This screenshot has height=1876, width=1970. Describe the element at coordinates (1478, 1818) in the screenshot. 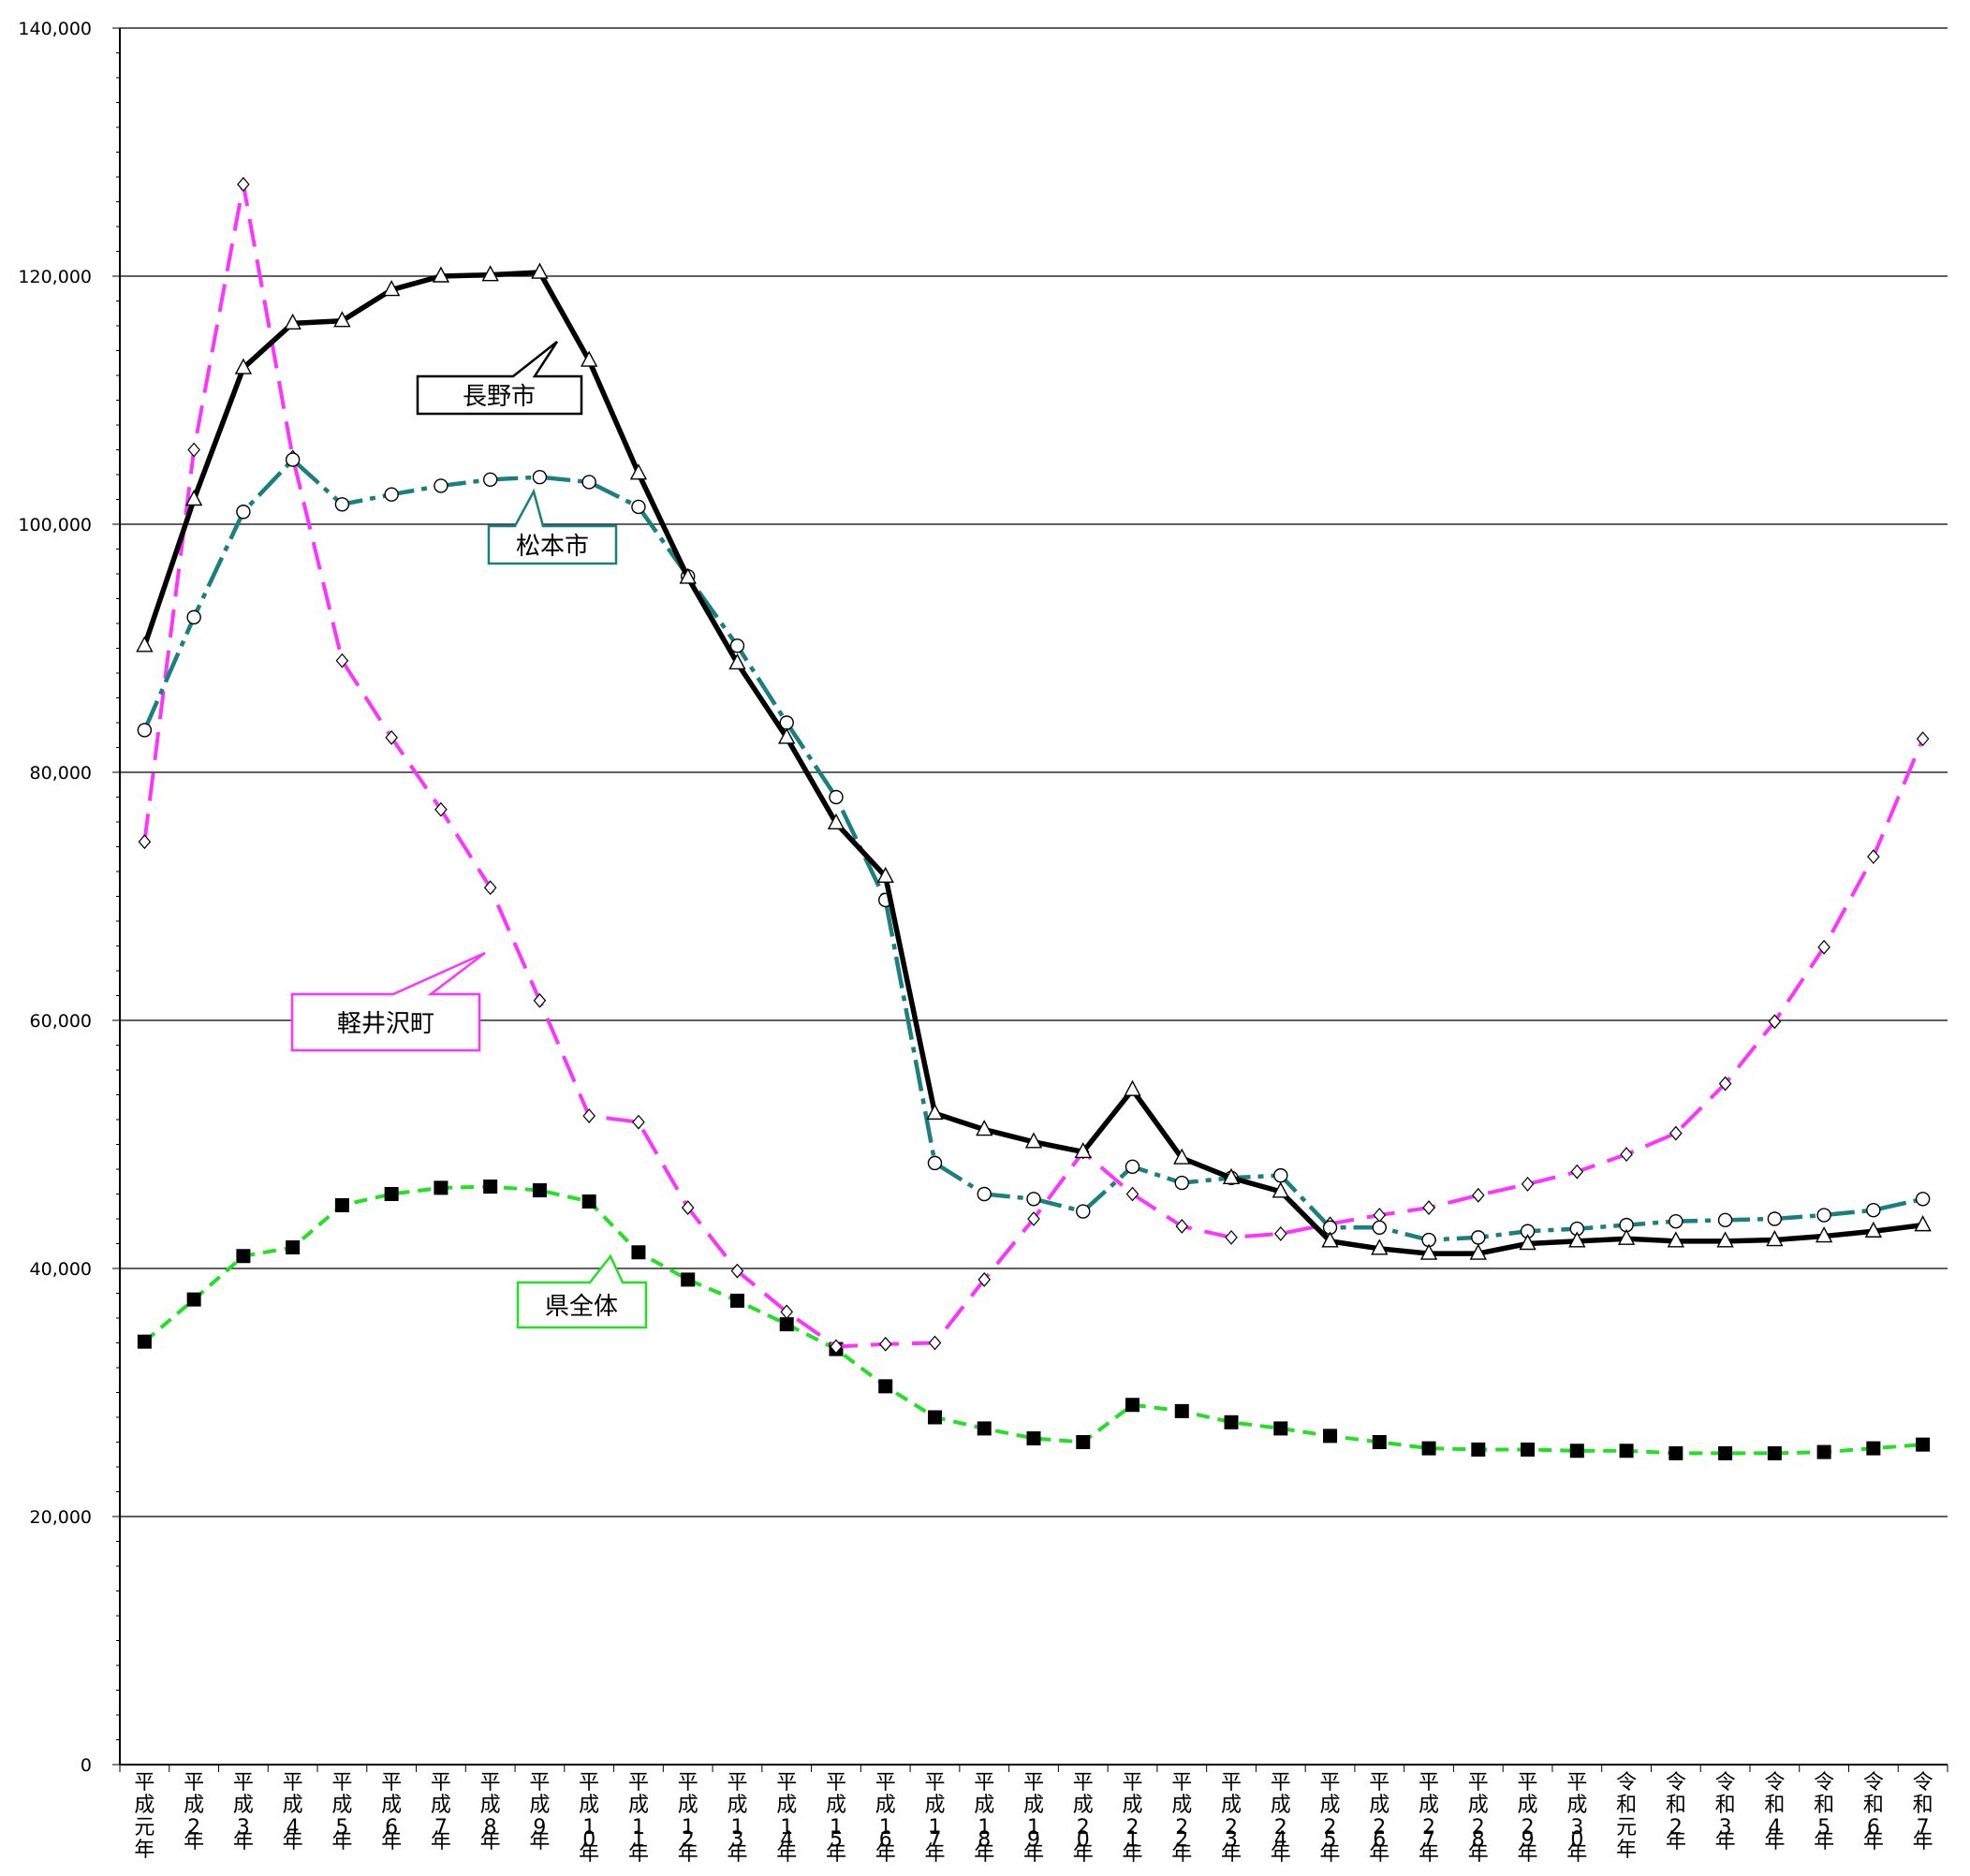

I see `x-tick-label: 平成 2 8 年` at that location.